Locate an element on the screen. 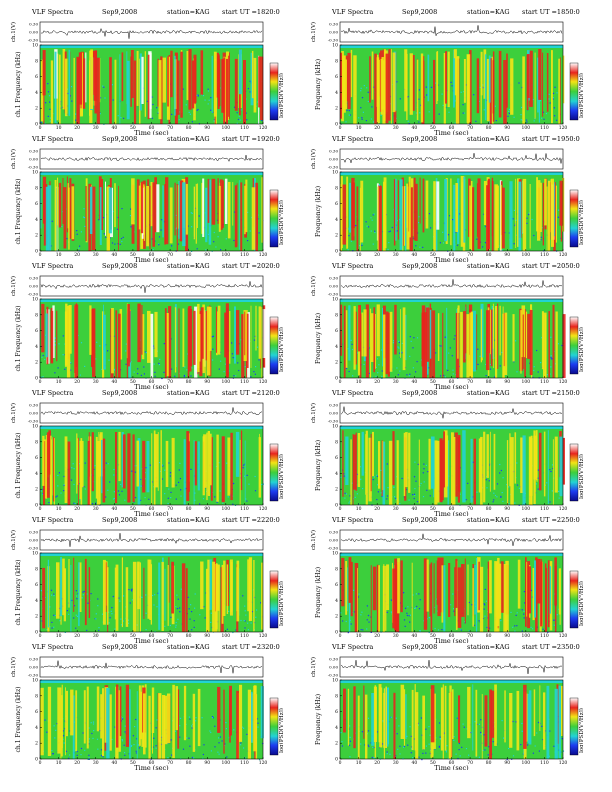  y-tick-label: 6 is located at coordinates (336, 585).